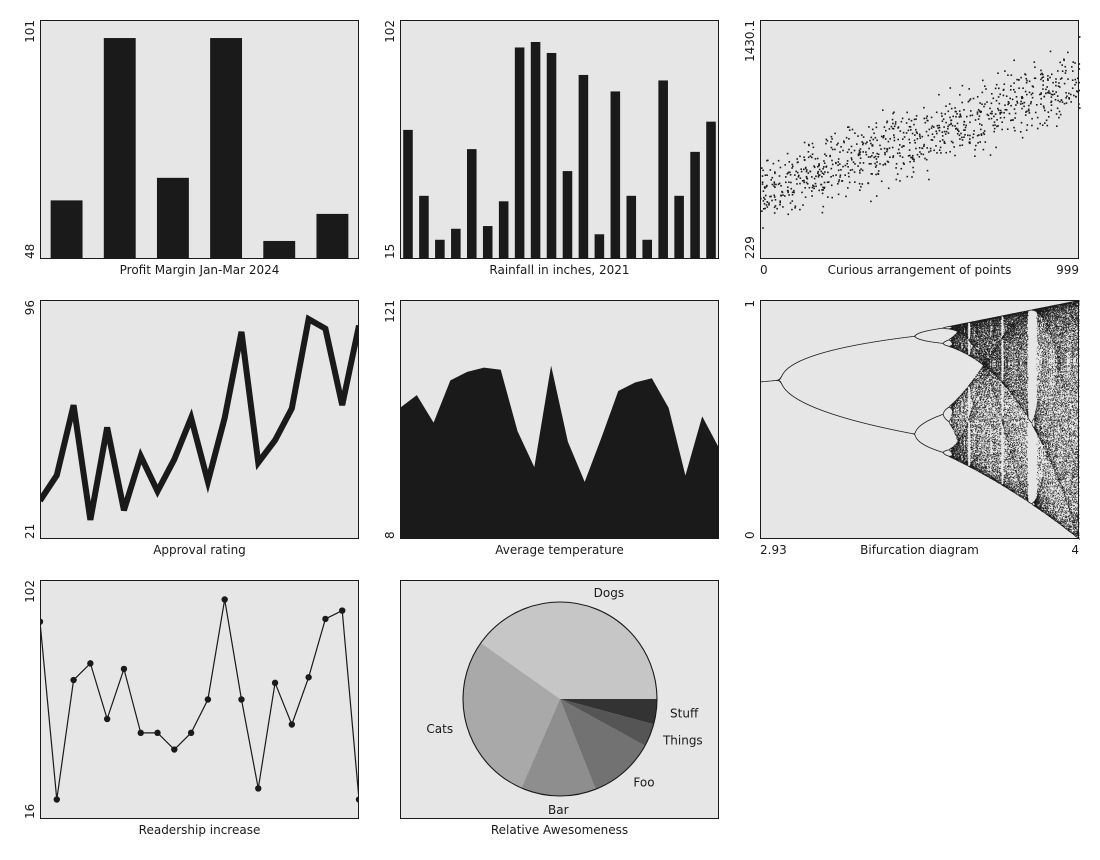 This screenshot has width=1100, height=860. Describe the element at coordinates (568, 650) in the screenshot. I see `pie-slice-dogs` at that location.